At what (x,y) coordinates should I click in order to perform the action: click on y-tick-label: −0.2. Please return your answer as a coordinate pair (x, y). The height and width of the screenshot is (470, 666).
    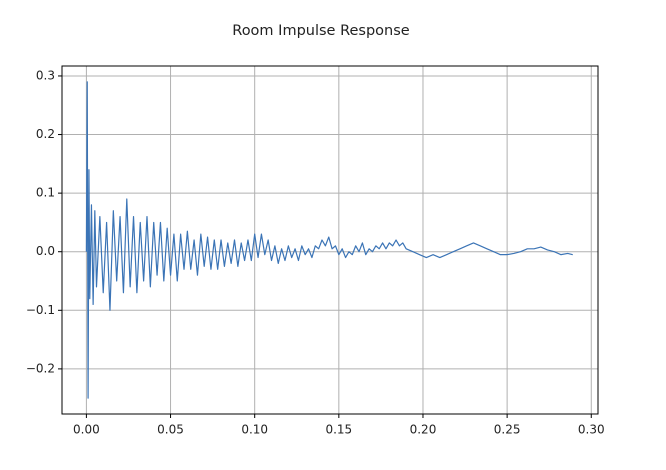
    Looking at the image, I should click on (40, 368).